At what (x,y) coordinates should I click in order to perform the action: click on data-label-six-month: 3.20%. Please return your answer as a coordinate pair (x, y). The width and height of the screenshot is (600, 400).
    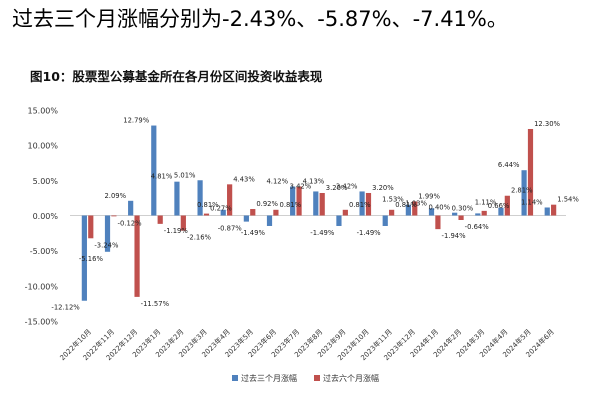
    Looking at the image, I should click on (337, 188).